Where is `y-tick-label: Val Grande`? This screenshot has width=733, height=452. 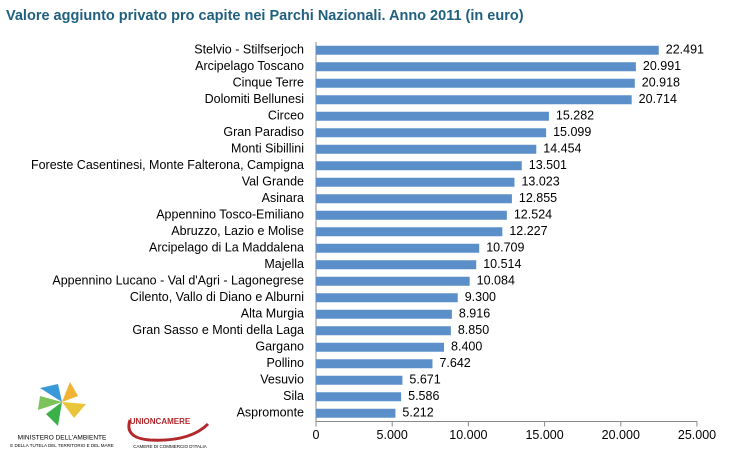 y-tick-label: Val Grande is located at coordinates (273, 182).